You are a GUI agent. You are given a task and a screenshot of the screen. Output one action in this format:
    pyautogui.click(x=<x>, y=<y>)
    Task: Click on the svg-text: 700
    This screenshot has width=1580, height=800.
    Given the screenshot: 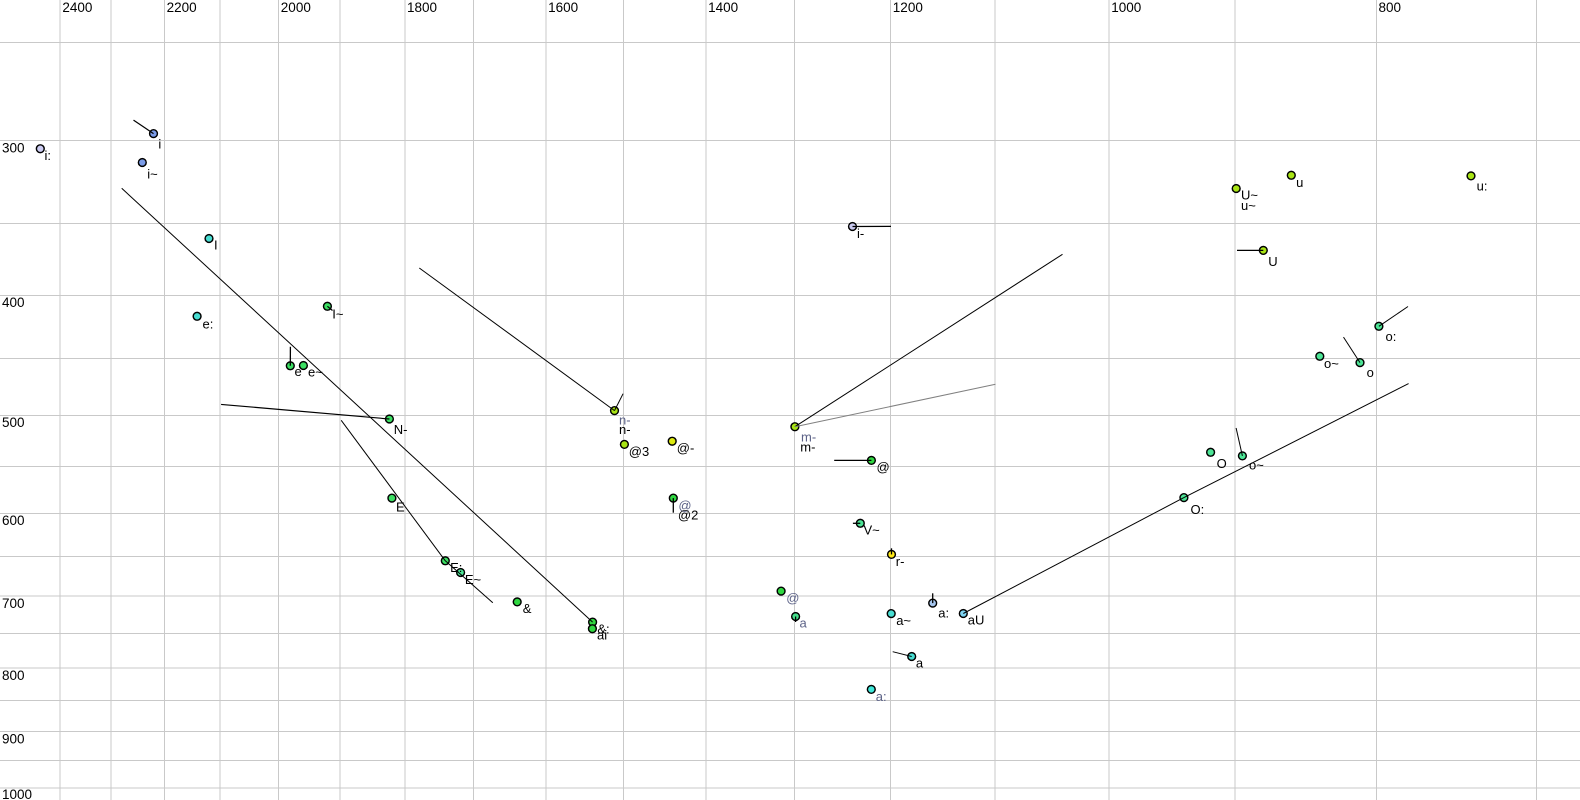 What is the action you would take?
    pyautogui.click(x=13, y=603)
    